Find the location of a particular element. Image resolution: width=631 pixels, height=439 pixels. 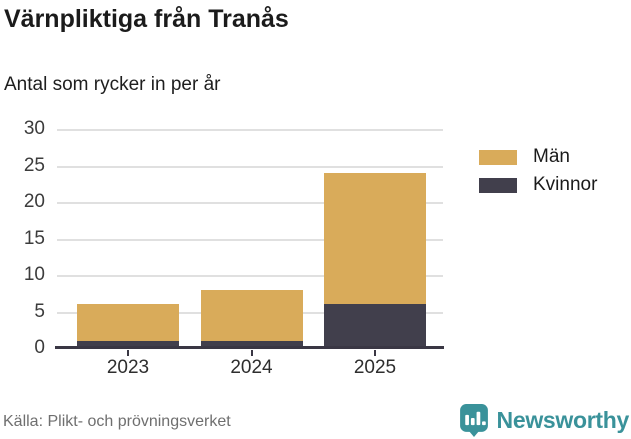

legend-label-Kvinnor: Kvinnor is located at coordinates (565, 184).